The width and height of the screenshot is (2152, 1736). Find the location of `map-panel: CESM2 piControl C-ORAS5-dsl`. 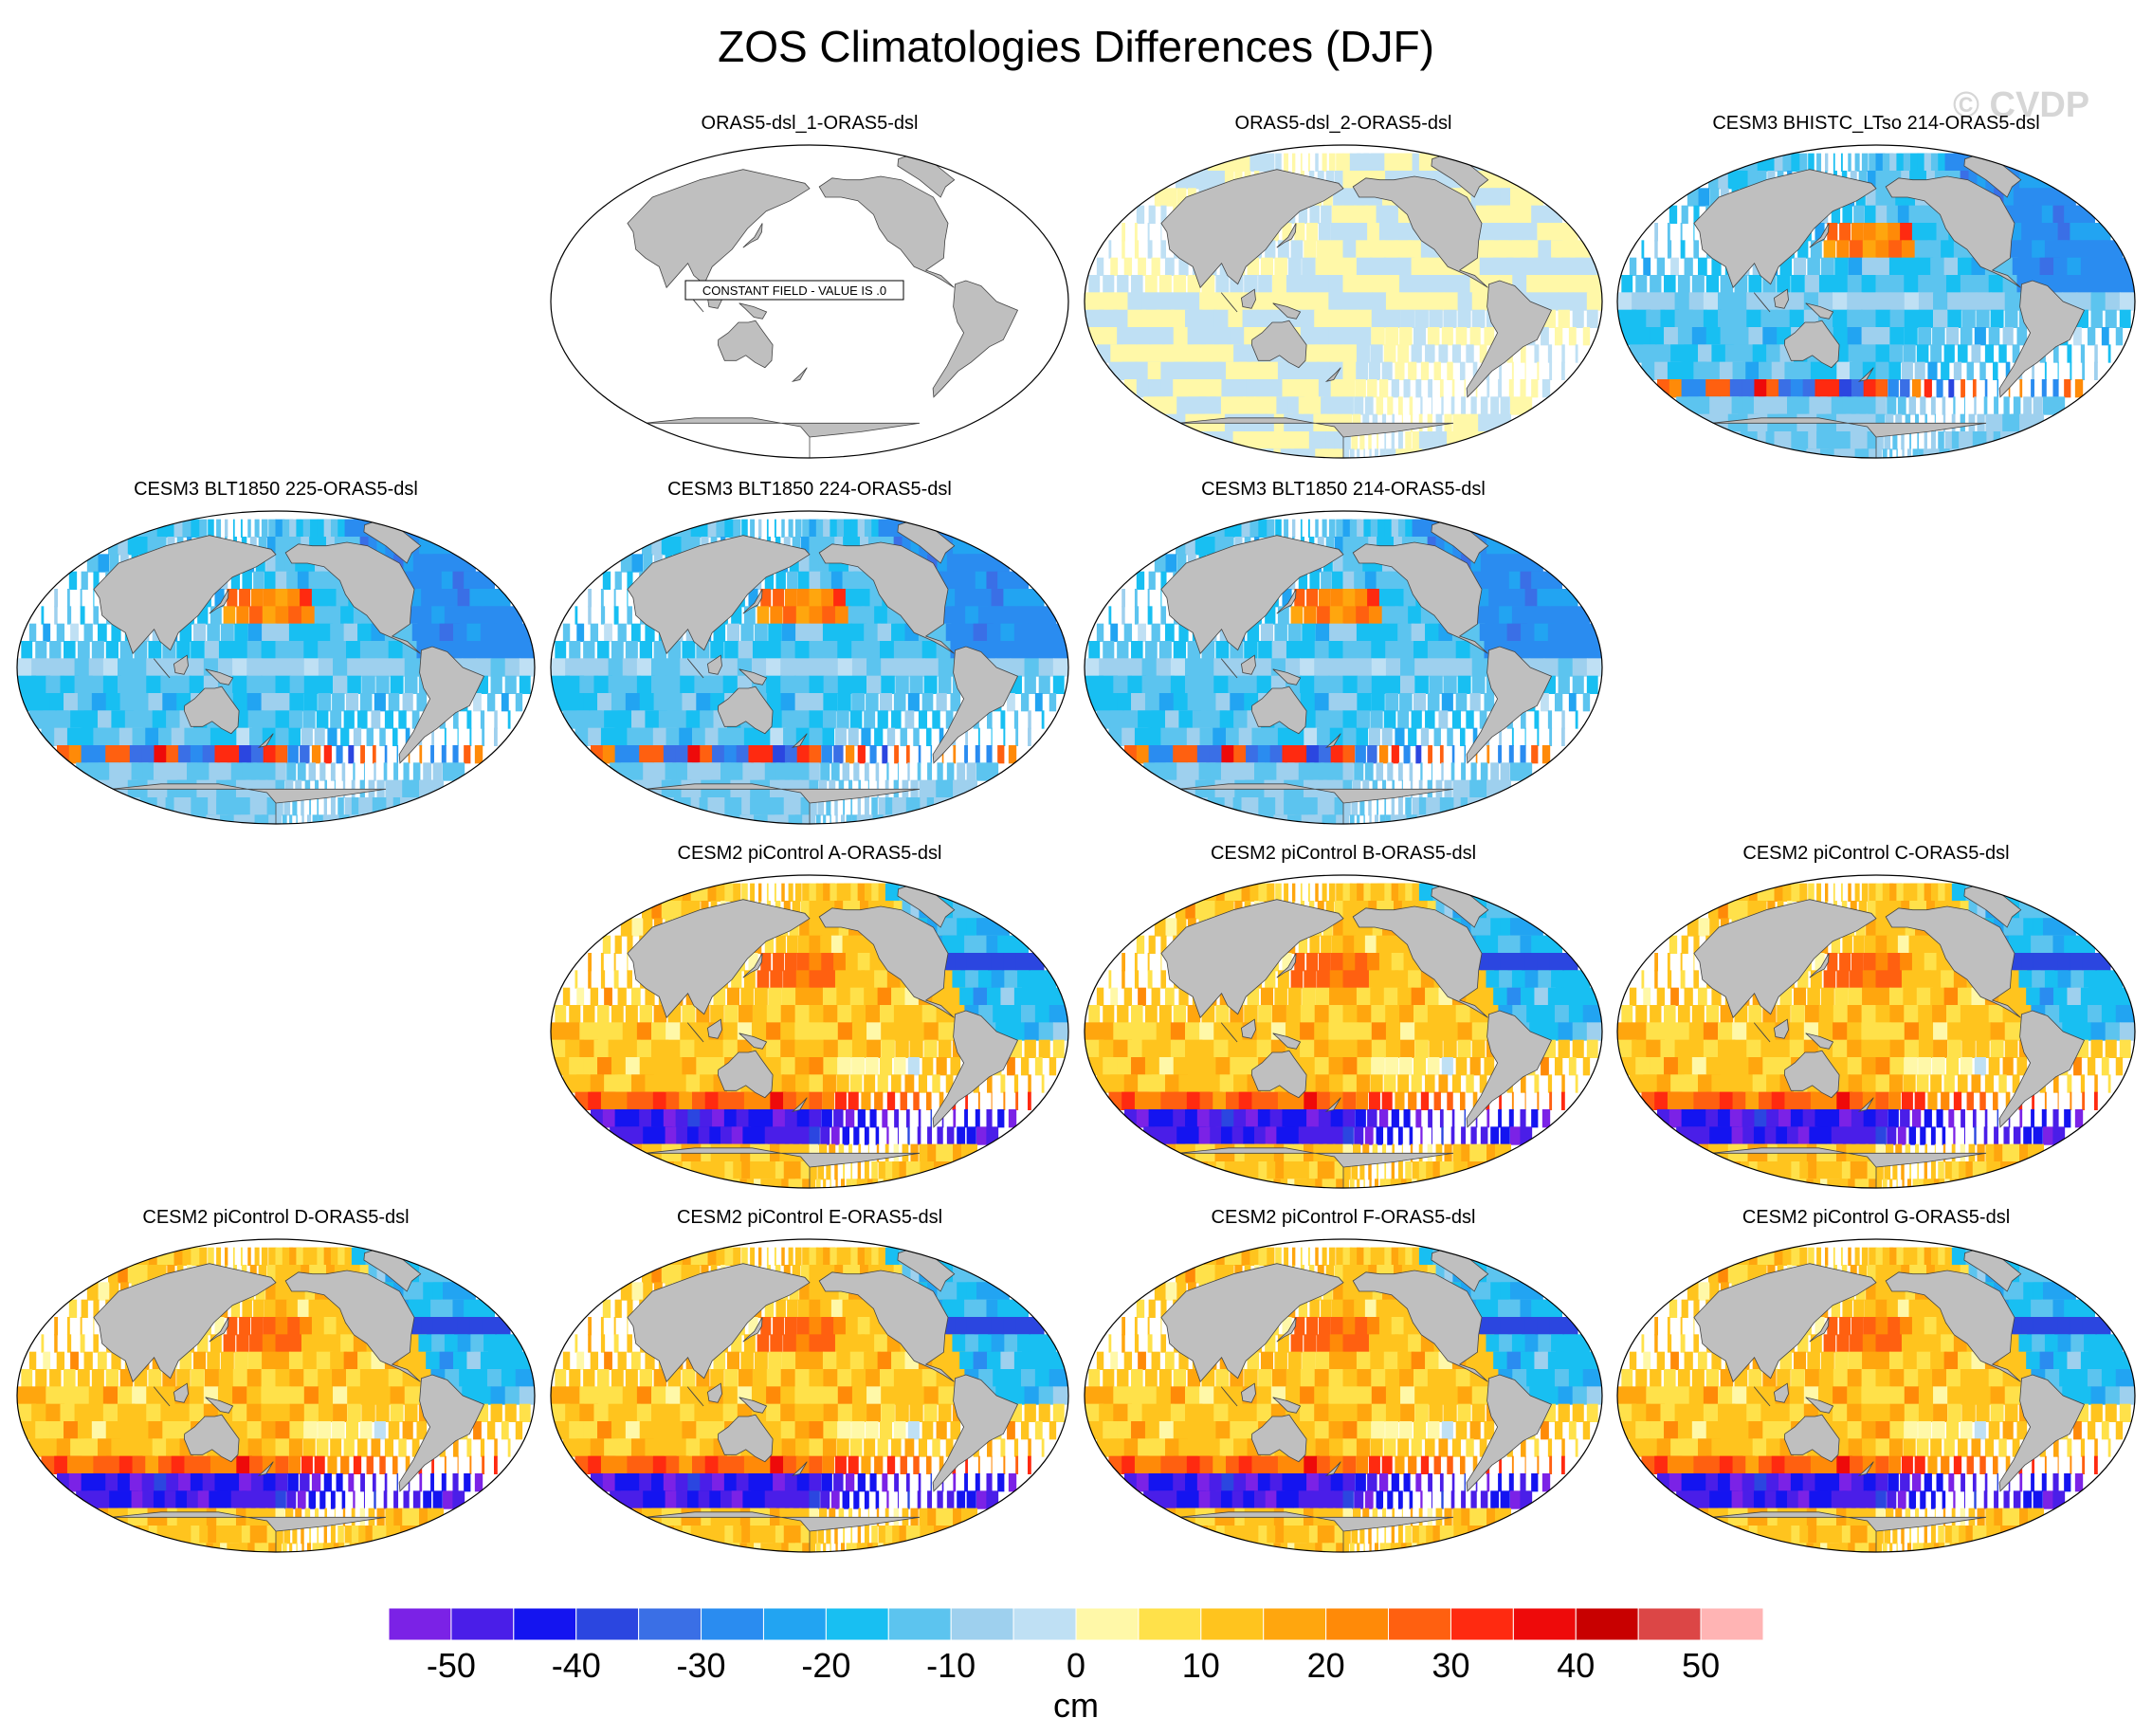

map-panel: CESM2 piControl C-ORAS5-dsl is located at coordinates (1877, 1019).